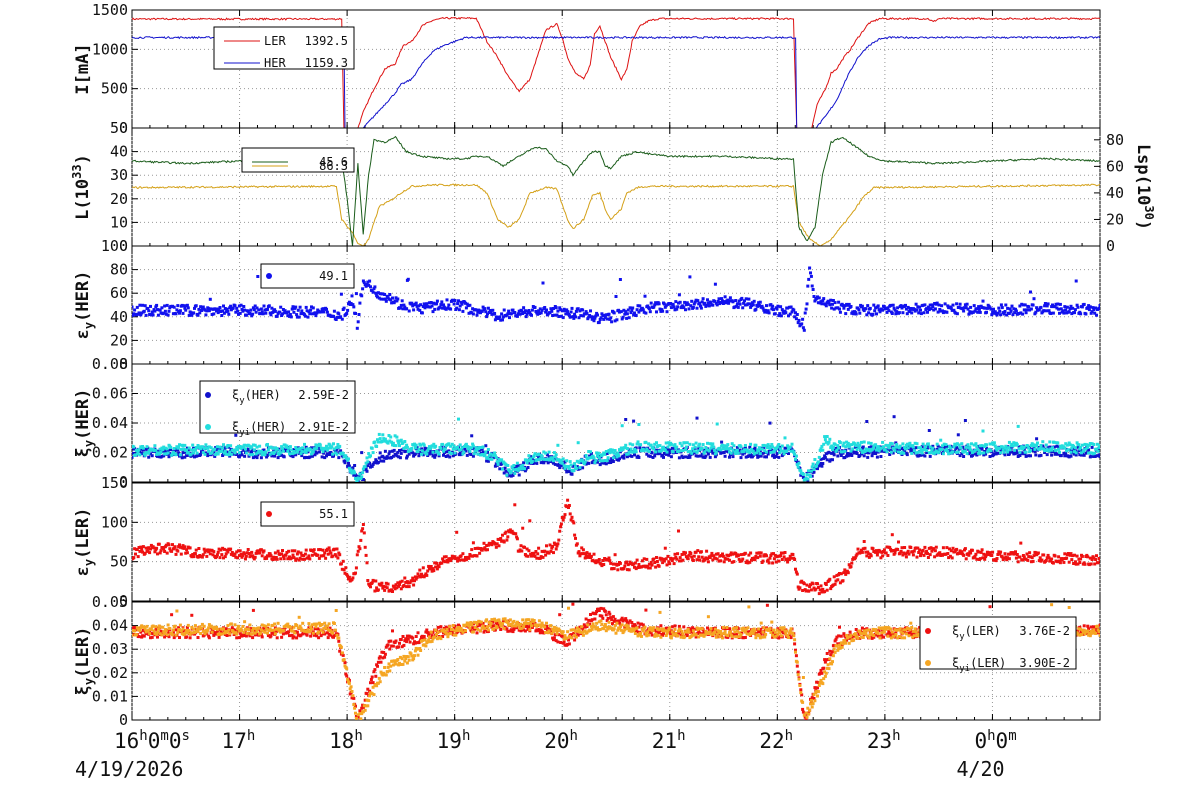 The image size is (1200, 802). I want to click on y-tick-label: 20, so click(119, 199).